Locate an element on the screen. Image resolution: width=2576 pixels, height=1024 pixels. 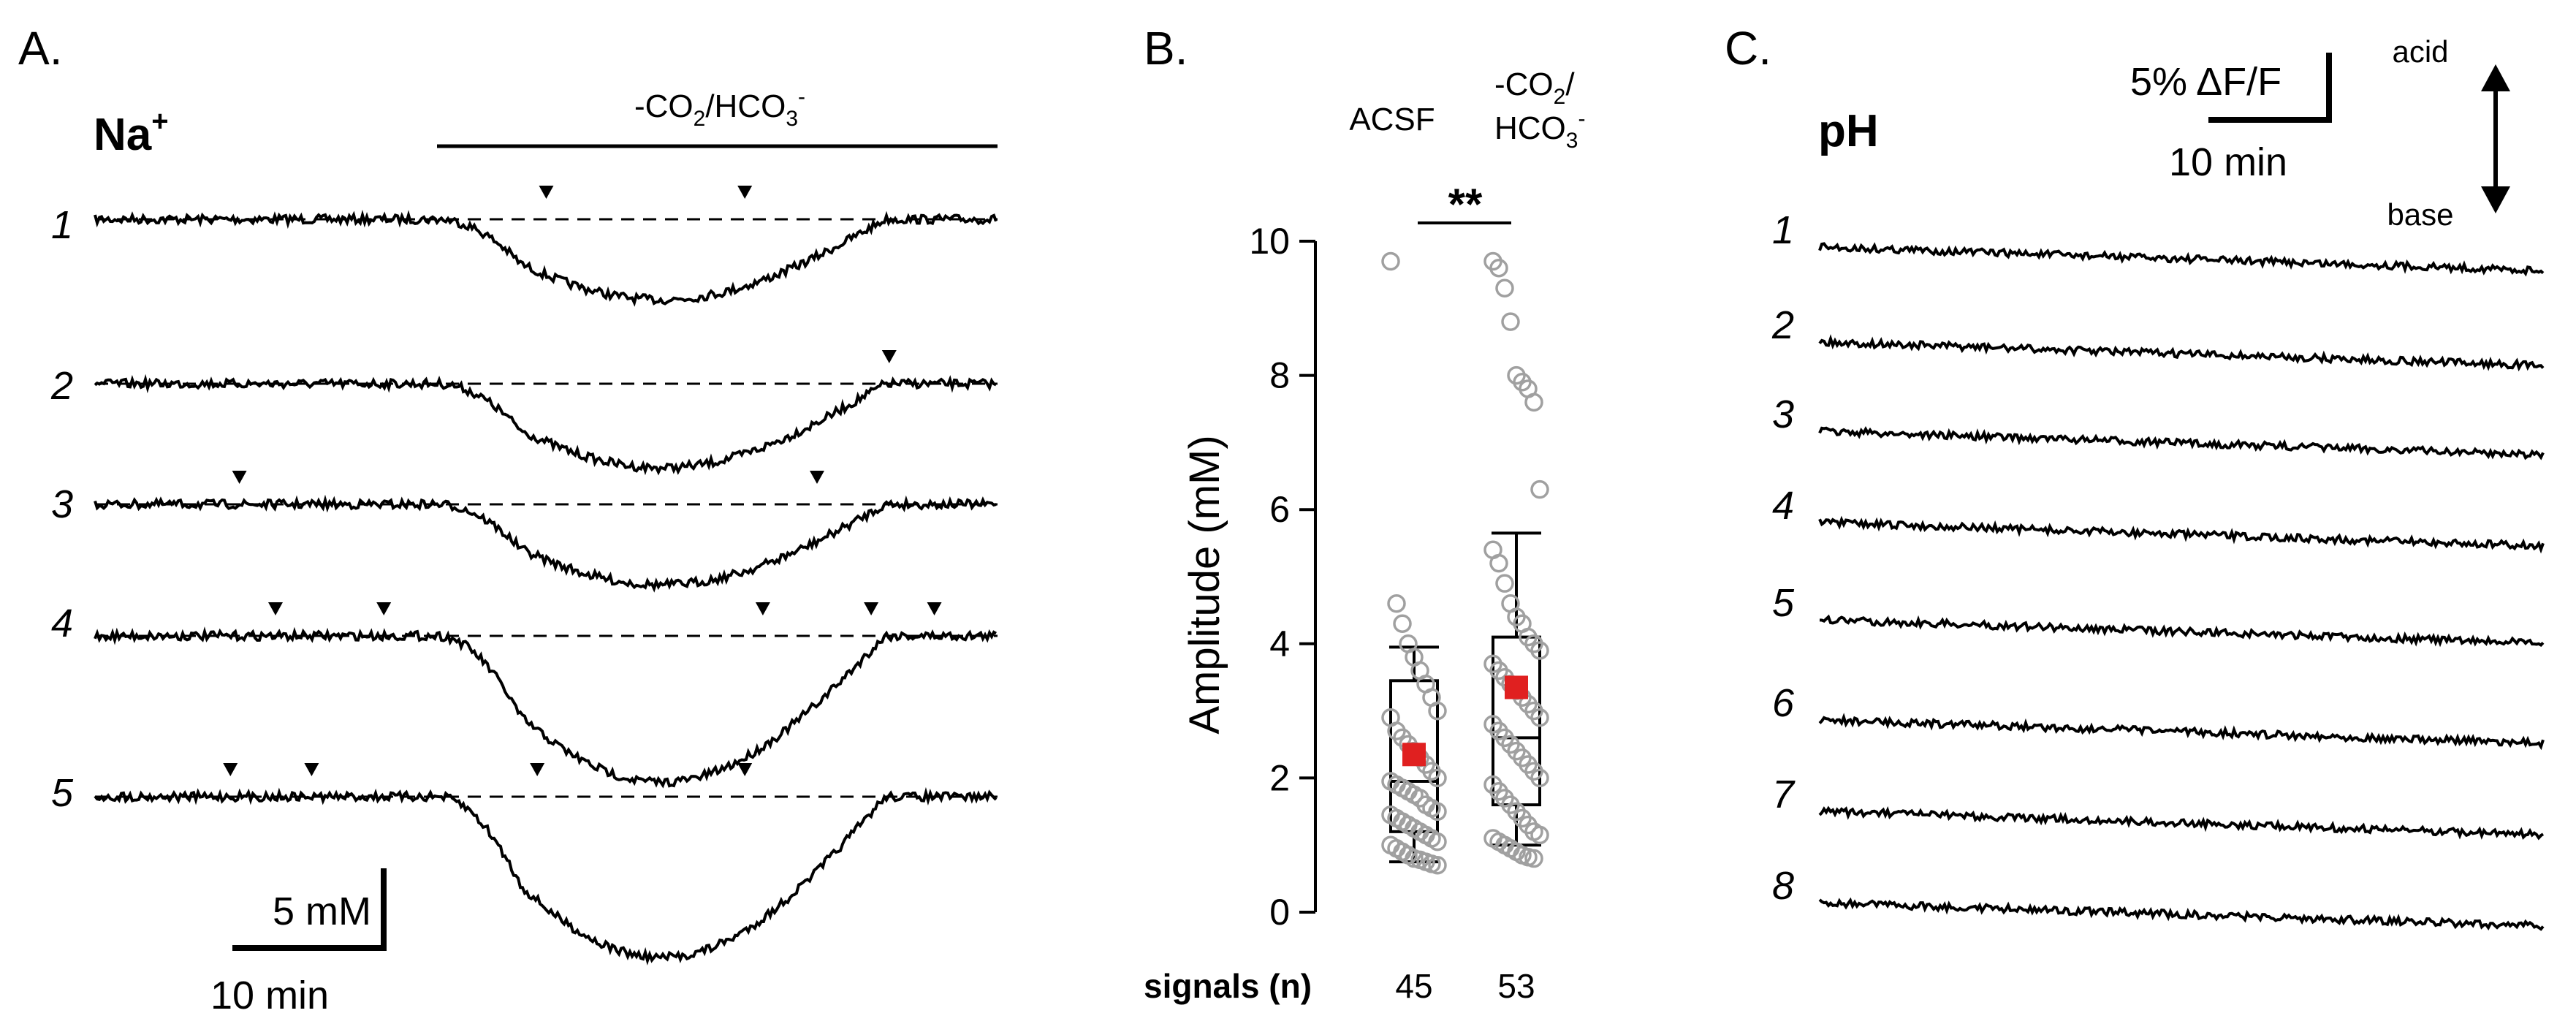
ph-trace-label: 7 is located at coordinates (1784, 794).